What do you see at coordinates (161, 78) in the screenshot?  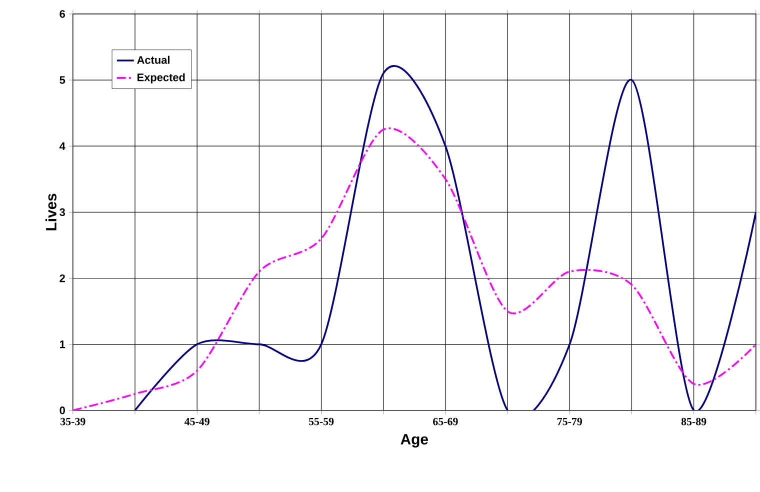 I see `legend-label: Expected` at bounding box center [161, 78].